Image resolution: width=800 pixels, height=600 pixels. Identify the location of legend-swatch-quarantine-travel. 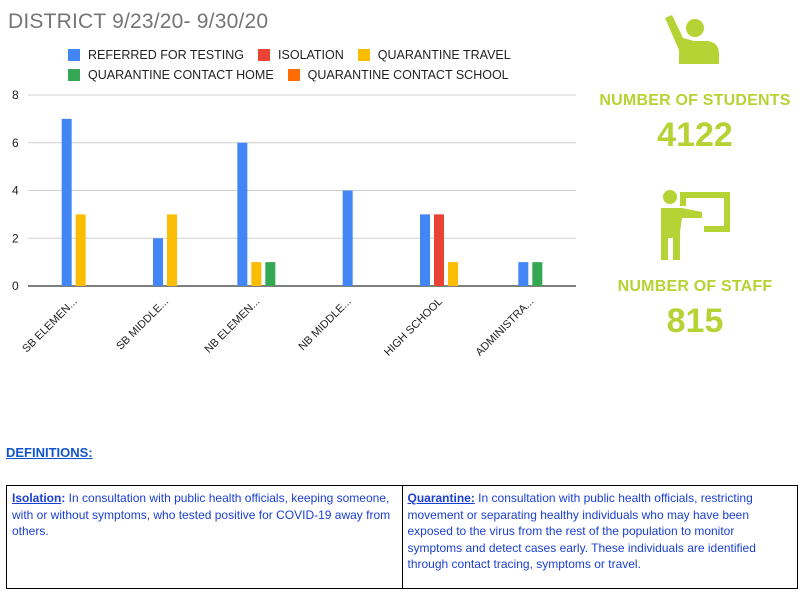
(363, 55).